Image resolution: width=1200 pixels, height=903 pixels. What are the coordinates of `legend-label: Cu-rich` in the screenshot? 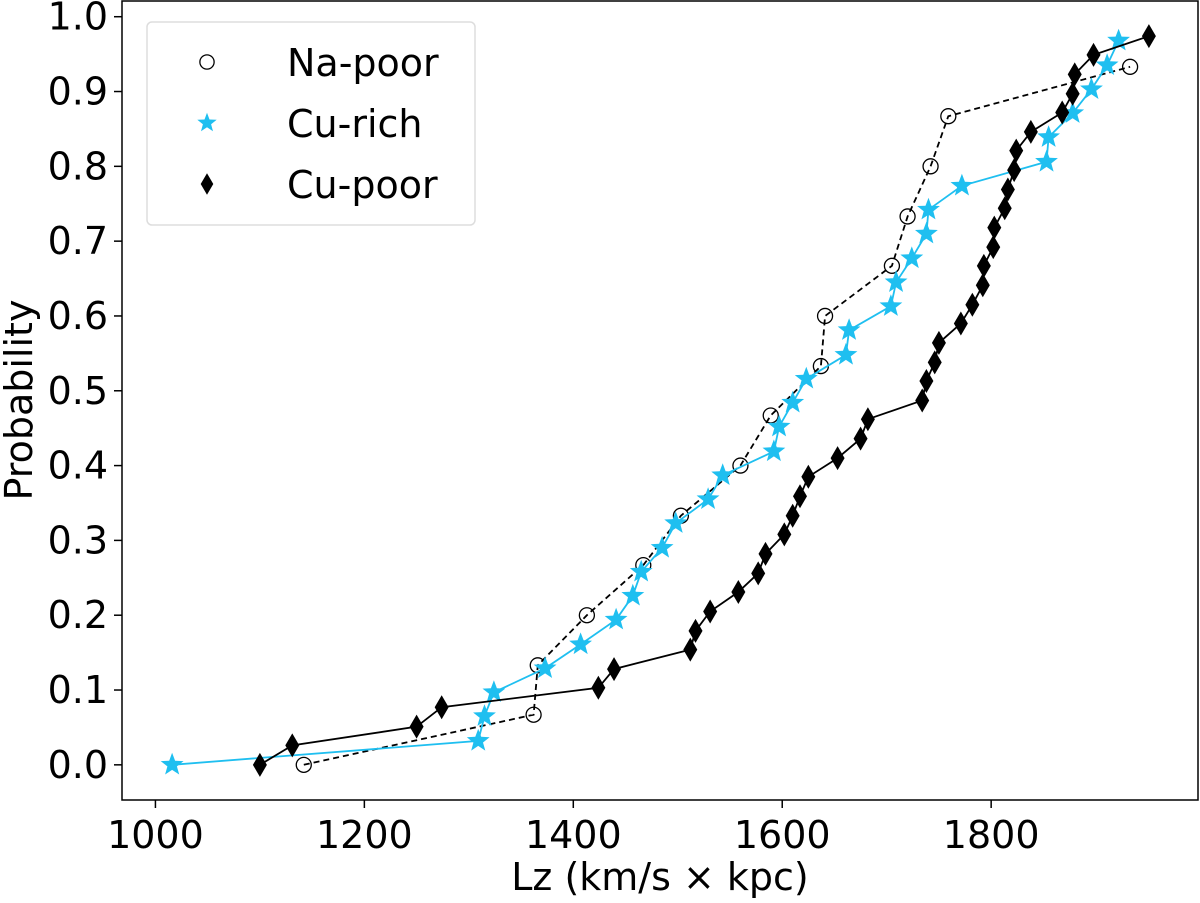 It's located at (355, 124).